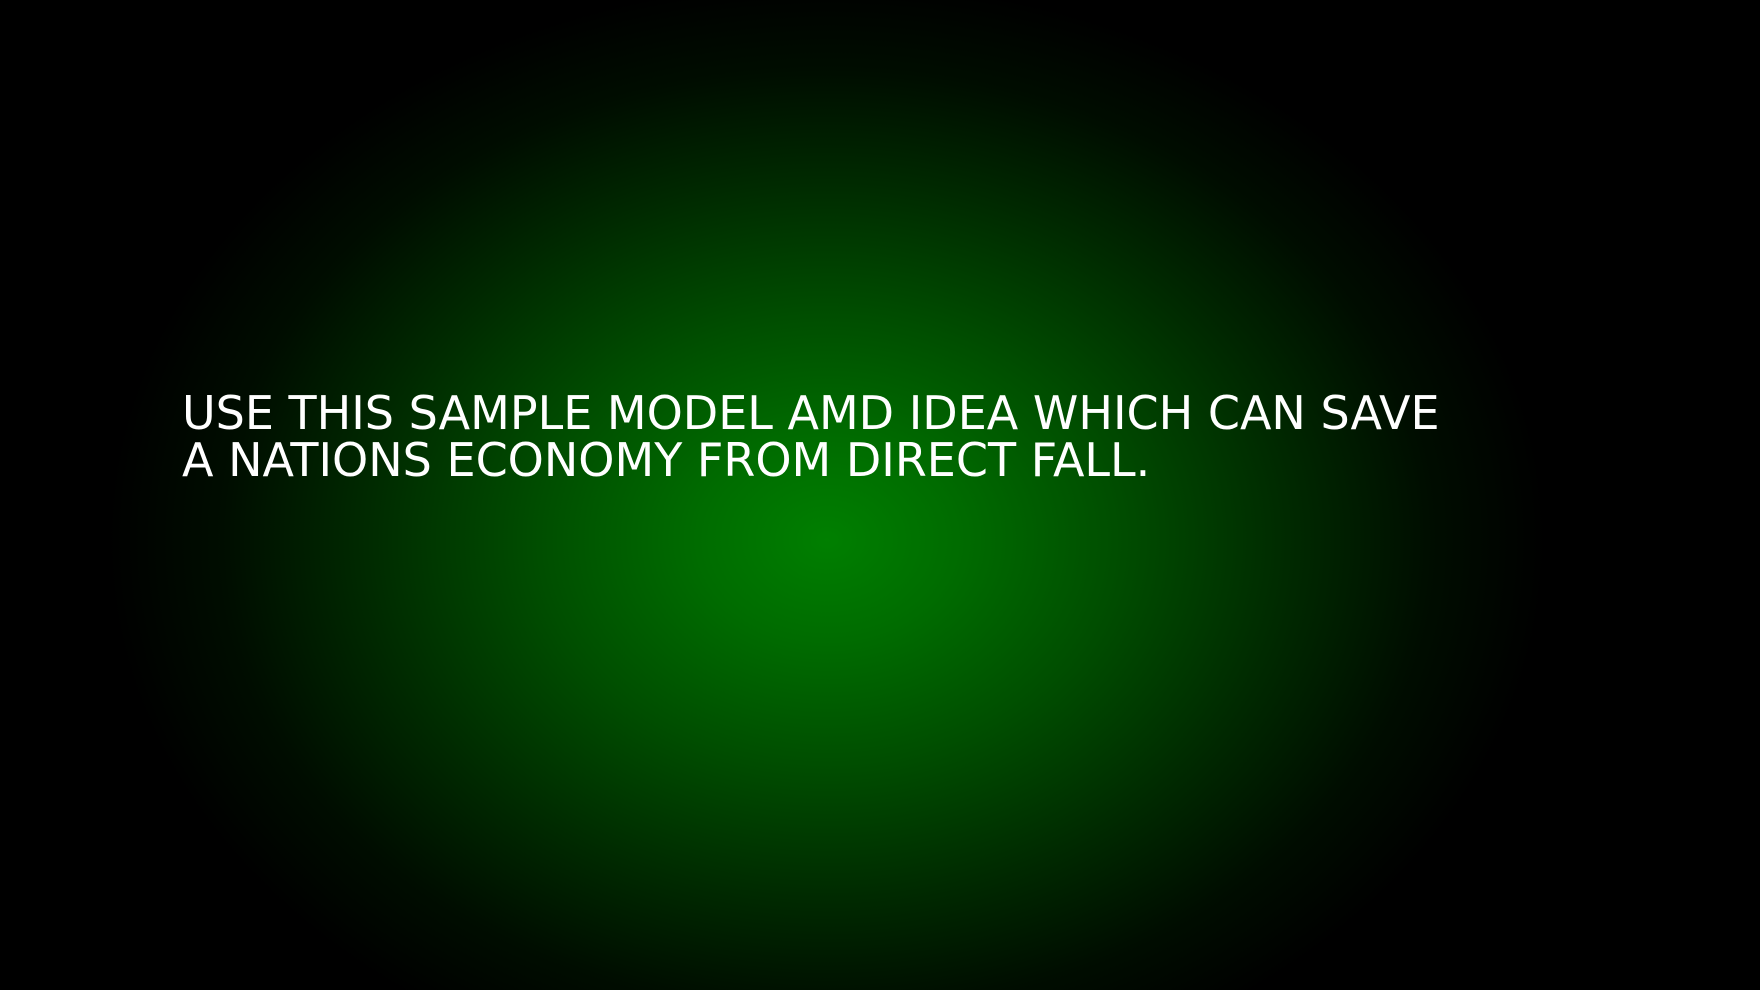  I want to click on headline-line-2: A NATIONS ECONOMY FROM DIRECT FALL., so click(666, 460).